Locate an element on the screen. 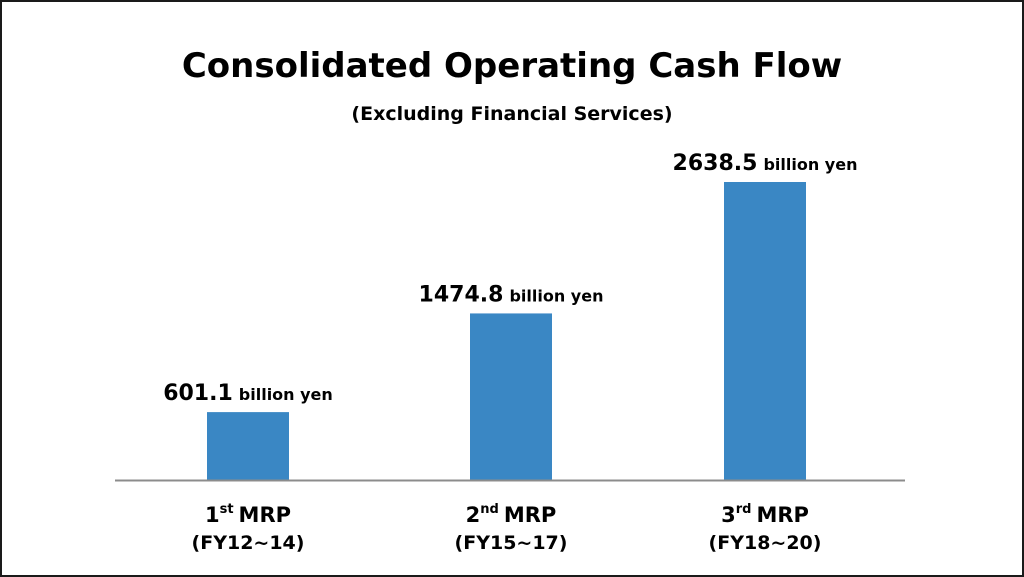 The image size is (1024, 577). data-label-1: 601.1 billion yen is located at coordinates (248, 393).